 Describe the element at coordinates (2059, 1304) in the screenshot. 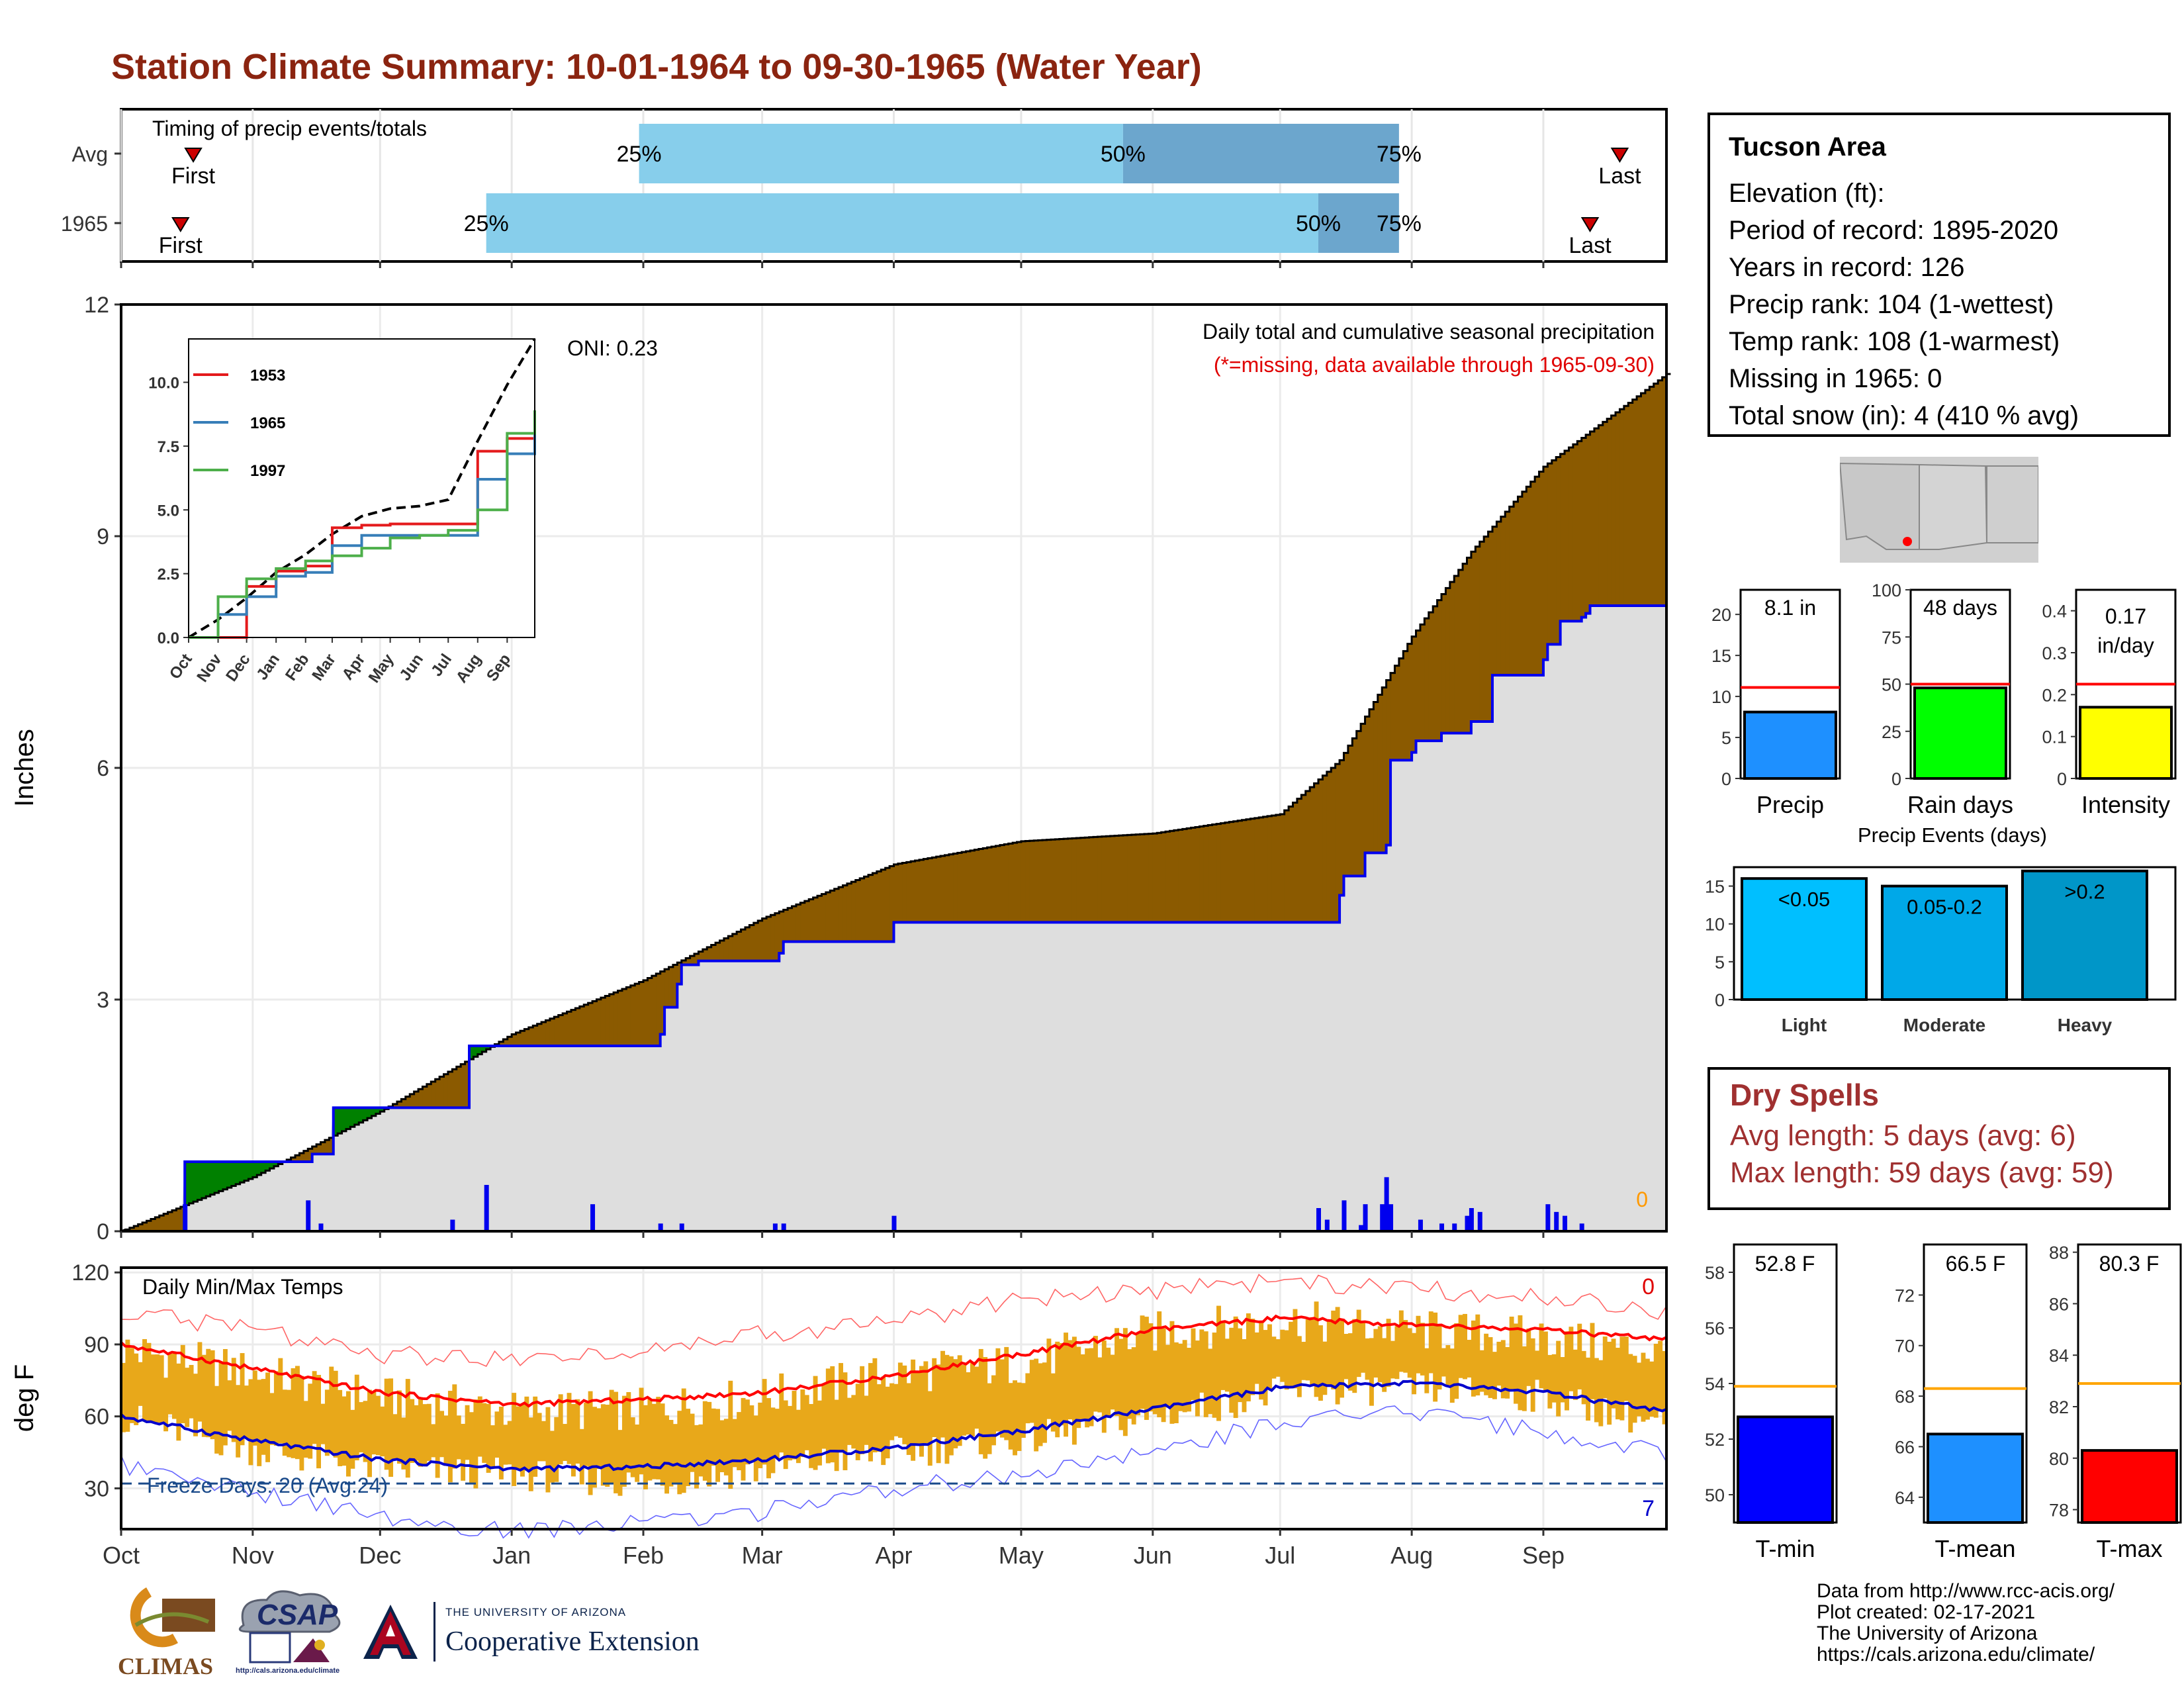

I see `summary-y-tick-label: 86` at that location.